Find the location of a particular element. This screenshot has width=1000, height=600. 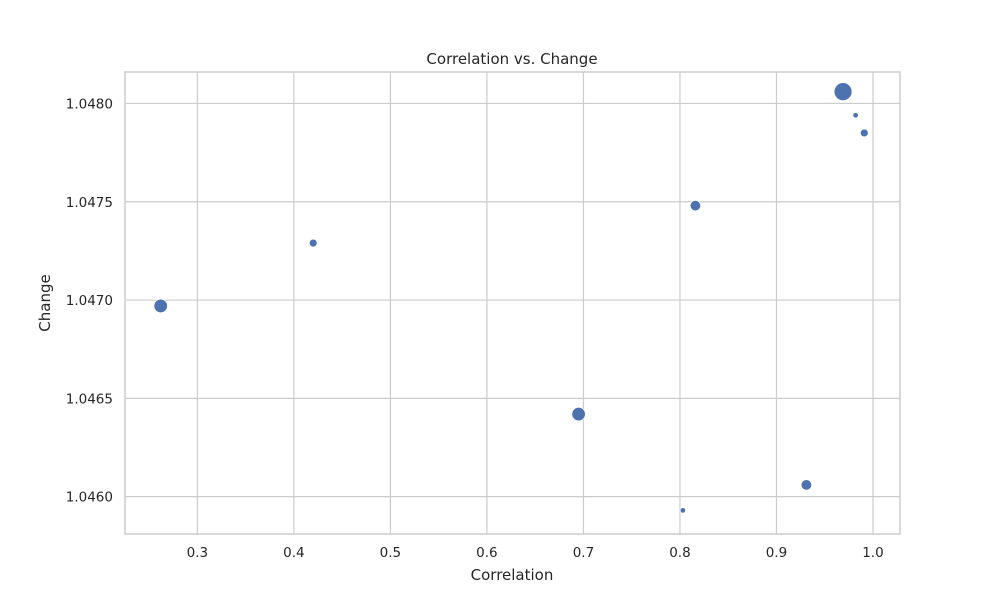

x-tick-label: 0.7 is located at coordinates (583, 553).